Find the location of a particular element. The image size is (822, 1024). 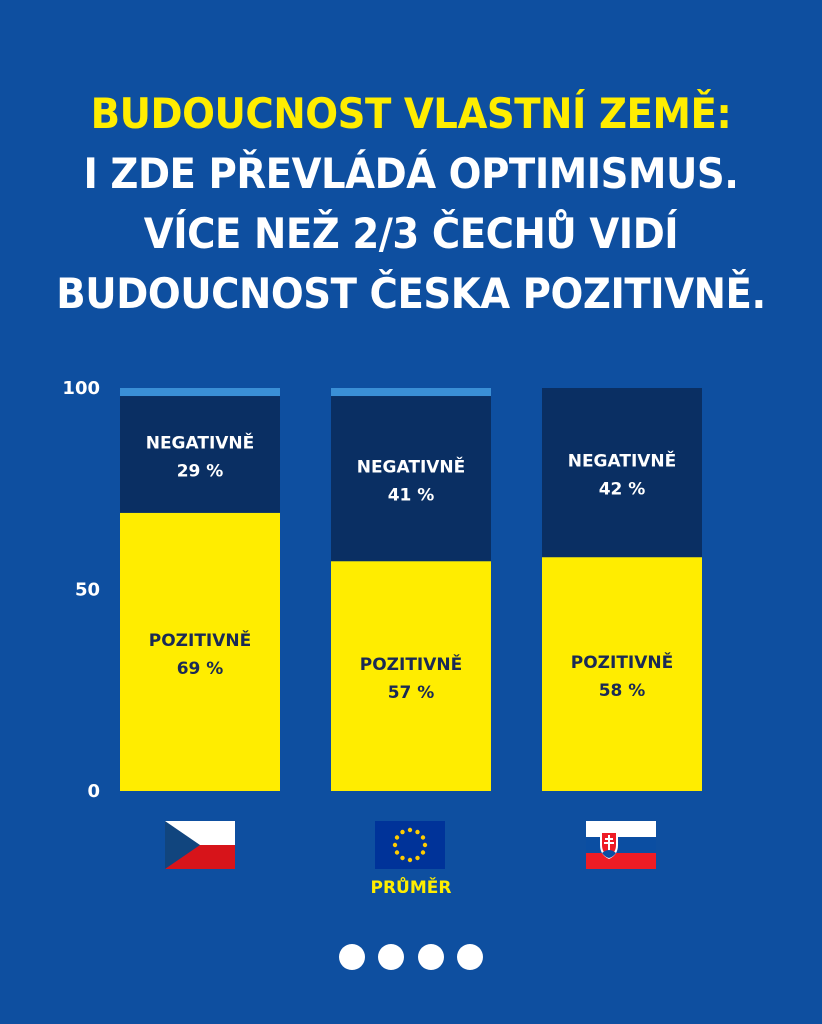

eu-flag-icon is located at coordinates (410, 845).